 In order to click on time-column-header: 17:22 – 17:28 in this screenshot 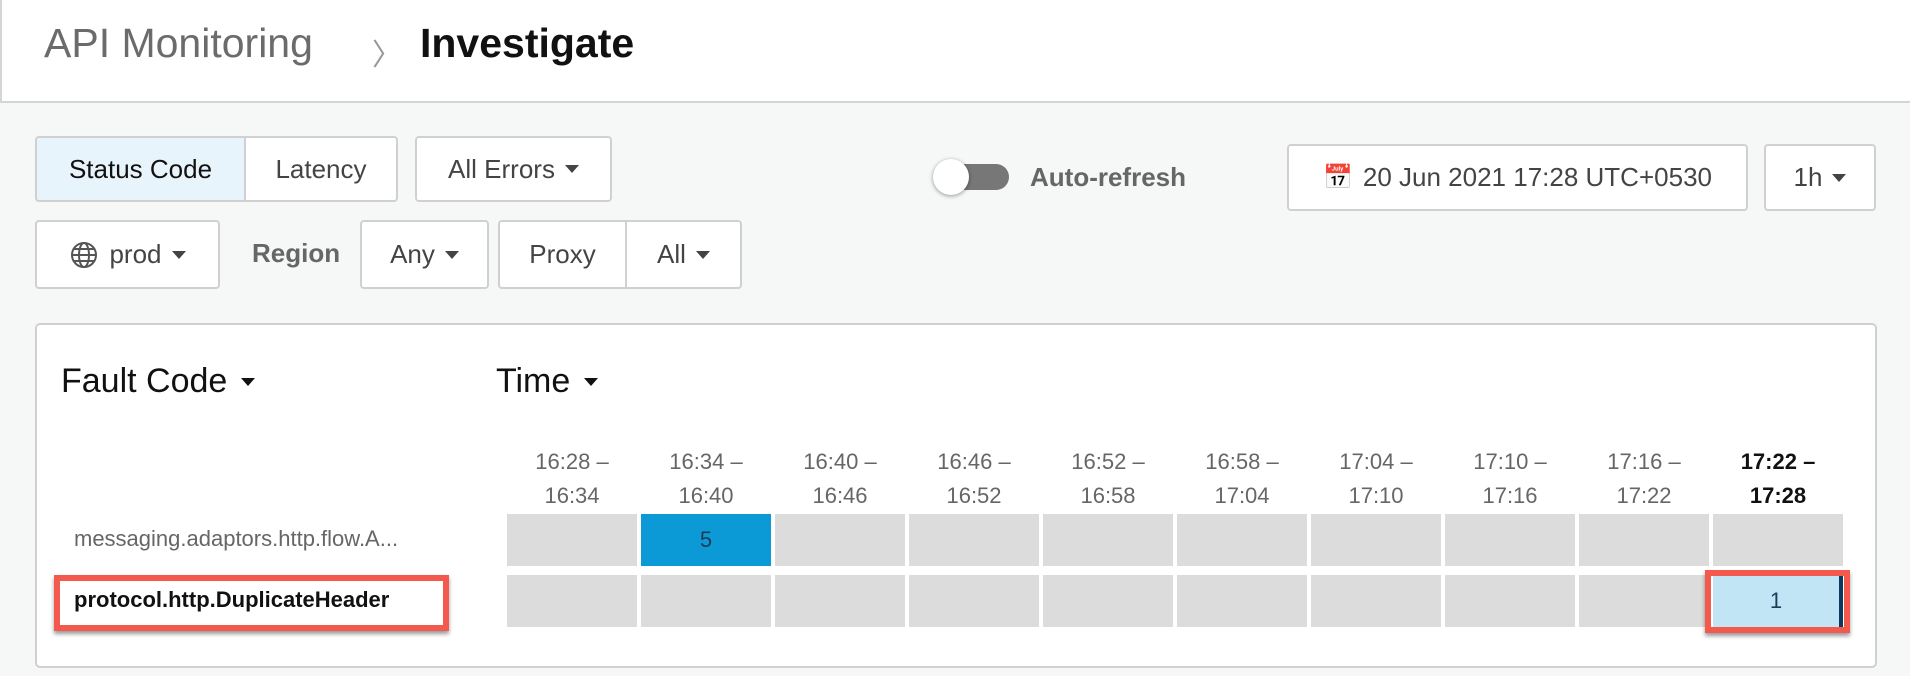, I will do `click(1778, 479)`.